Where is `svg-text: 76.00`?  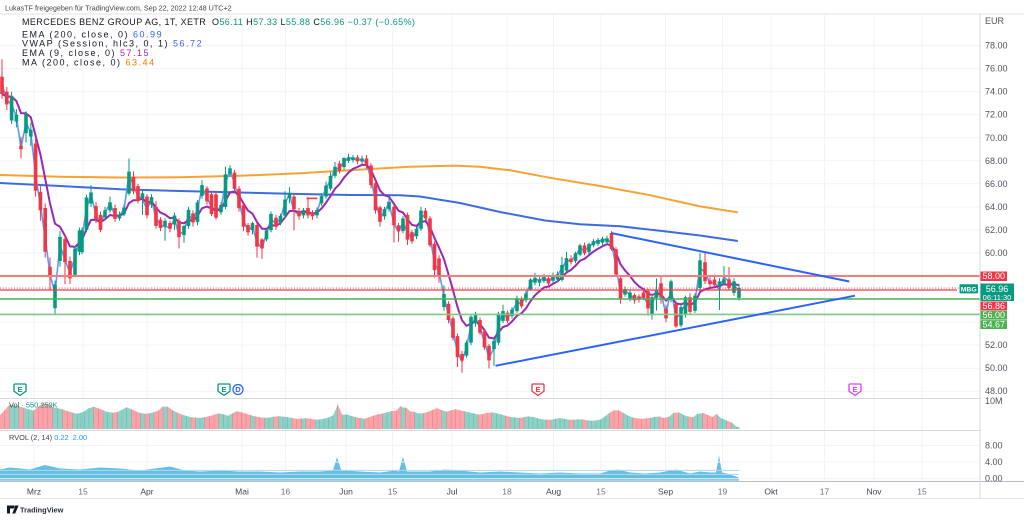
svg-text: 76.00 is located at coordinates (996, 69).